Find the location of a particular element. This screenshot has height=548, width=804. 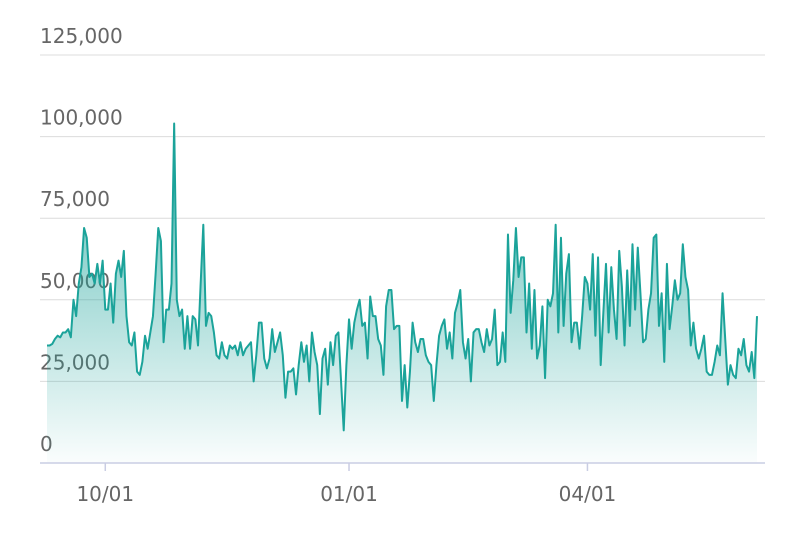

y-tick-label: 100,000 is located at coordinates (81, 118).